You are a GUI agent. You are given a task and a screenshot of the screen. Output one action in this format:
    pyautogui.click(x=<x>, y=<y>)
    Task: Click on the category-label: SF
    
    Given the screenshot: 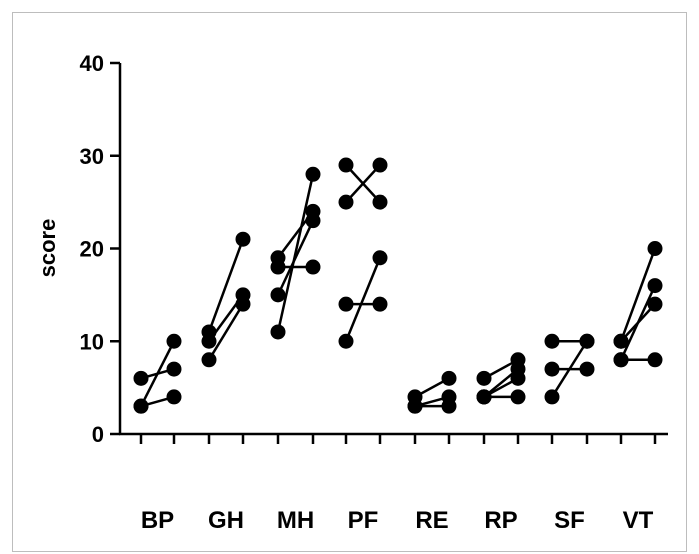 What is the action you would take?
    pyautogui.click(x=569, y=520)
    